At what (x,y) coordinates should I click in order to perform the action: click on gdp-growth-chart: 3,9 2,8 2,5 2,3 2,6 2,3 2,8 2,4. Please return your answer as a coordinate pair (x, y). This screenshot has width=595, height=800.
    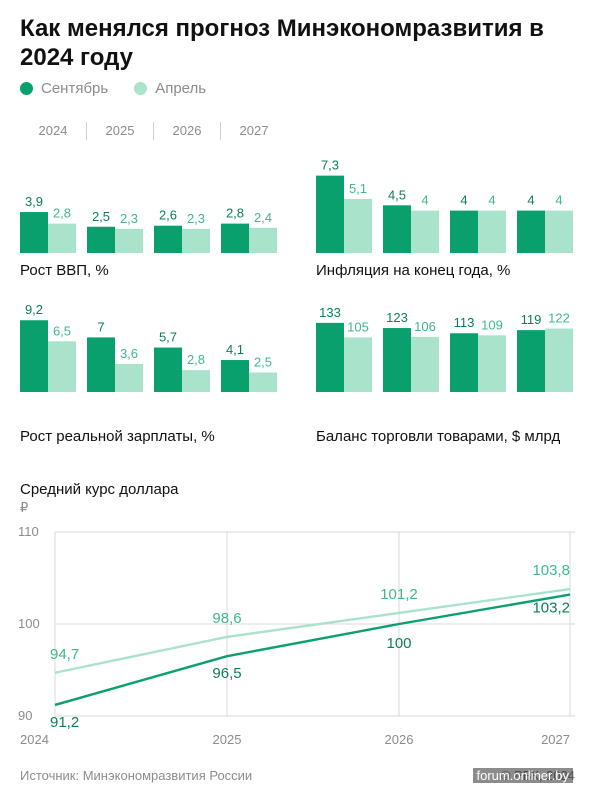
    Looking at the image, I should click on (148, 223).